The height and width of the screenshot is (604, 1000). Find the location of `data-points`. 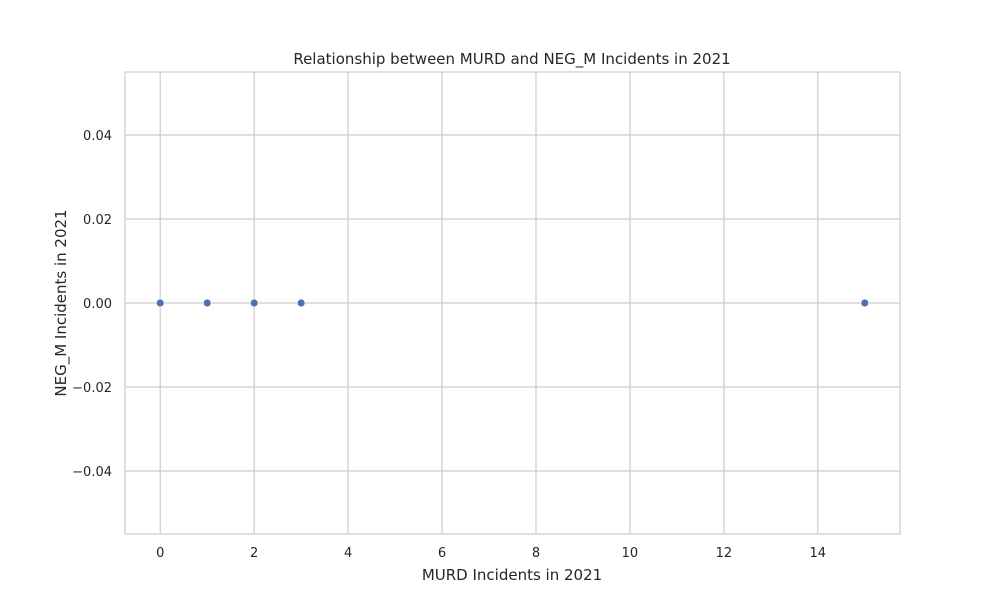

data-points is located at coordinates (512, 303).